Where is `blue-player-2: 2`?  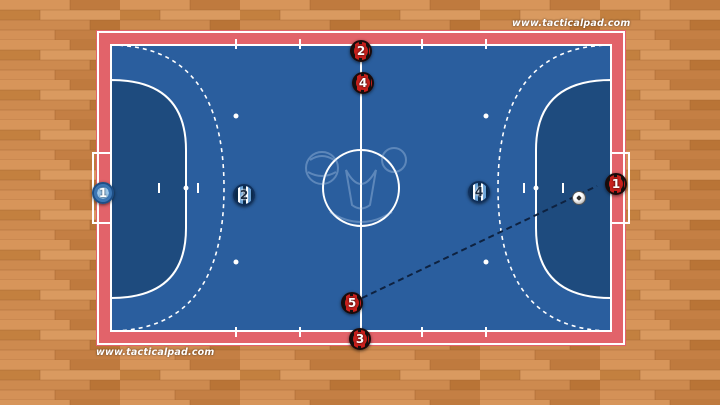 blue-player-2: 2 is located at coordinates (244, 195).